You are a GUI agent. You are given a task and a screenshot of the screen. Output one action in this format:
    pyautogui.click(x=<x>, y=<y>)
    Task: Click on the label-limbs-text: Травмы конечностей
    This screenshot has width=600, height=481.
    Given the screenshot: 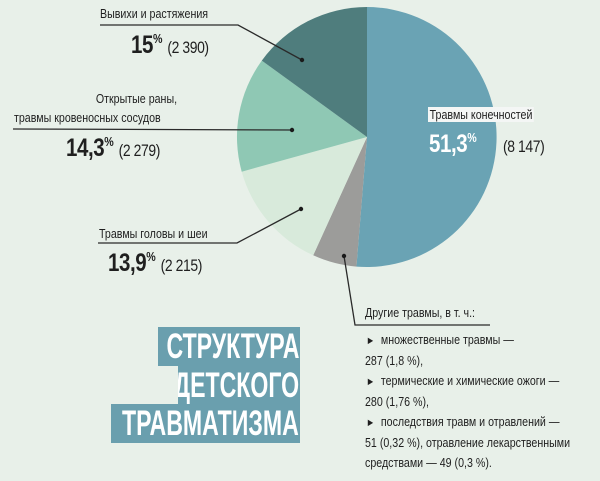 What is the action you would take?
    pyautogui.click(x=481, y=114)
    